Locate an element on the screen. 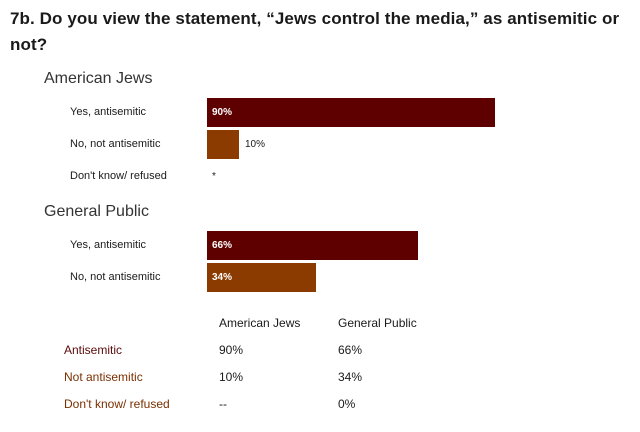 Image resolution: width=640 pixels, height=432 pixels. table-col-general-public: General Public is located at coordinates (377, 323).